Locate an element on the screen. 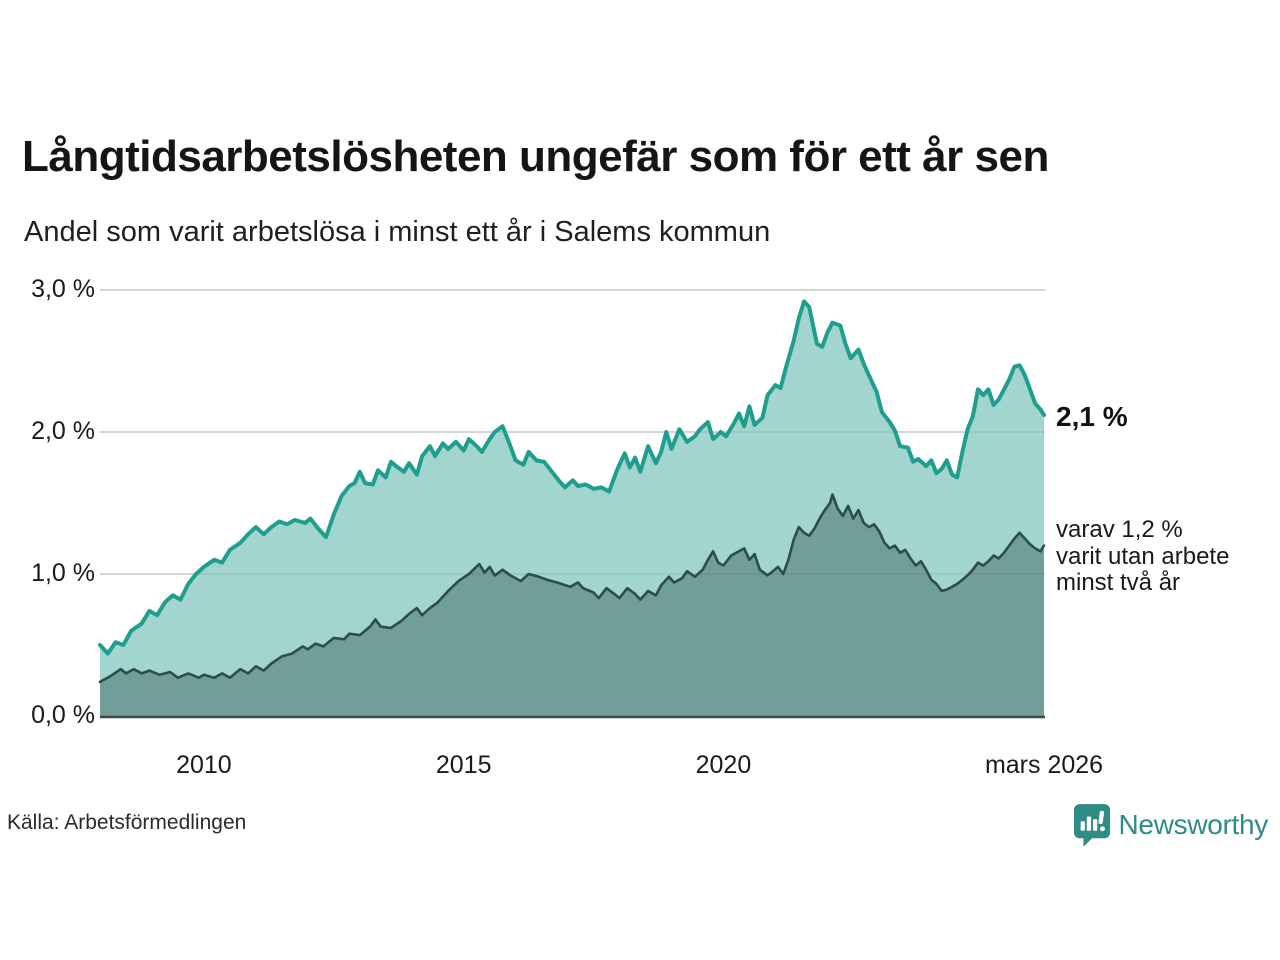  y-tick-label: 2,0 % is located at coordinates (63, 431).